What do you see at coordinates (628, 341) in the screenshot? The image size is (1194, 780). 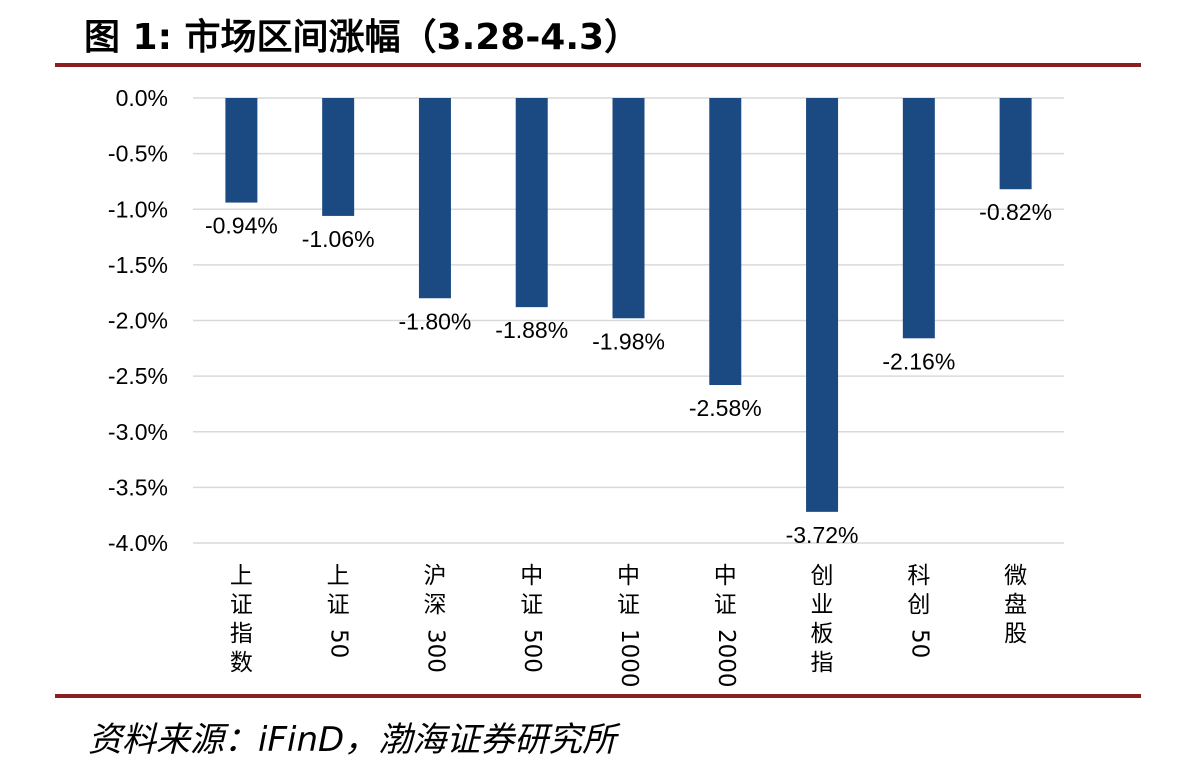 I see `data-label: -1.98%` at bounding box center [628, 341].